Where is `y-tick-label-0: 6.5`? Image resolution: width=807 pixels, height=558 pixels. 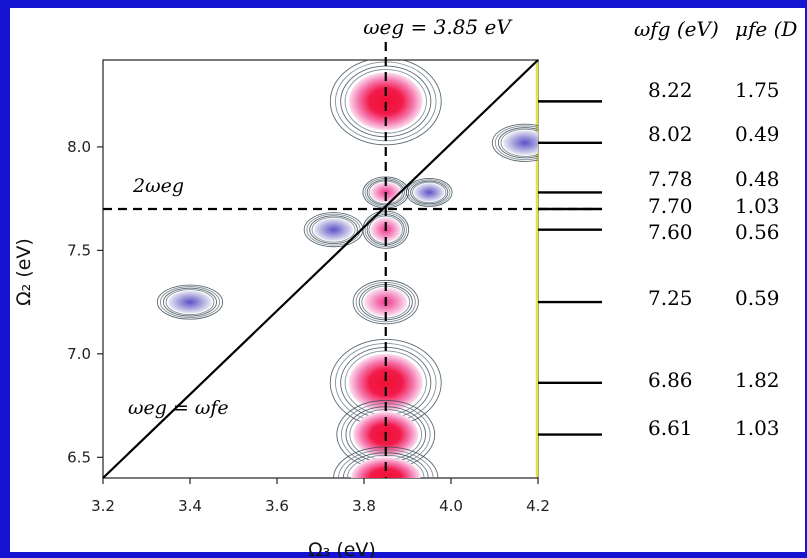 y-tick-label-0: 6.5 is located at coordinates (79, 457).